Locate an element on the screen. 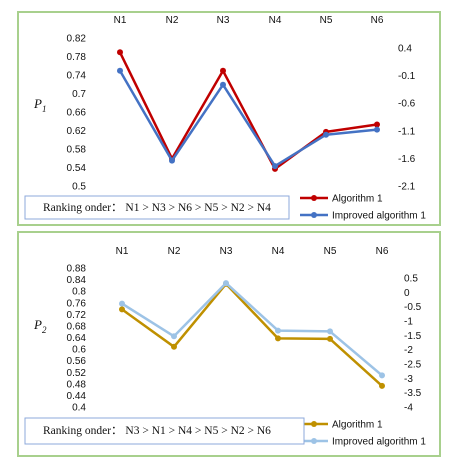 The width and height of the screenshot is (466, 461). left-axis-tick-label: 0.78 is located at coordinates (77, 57).